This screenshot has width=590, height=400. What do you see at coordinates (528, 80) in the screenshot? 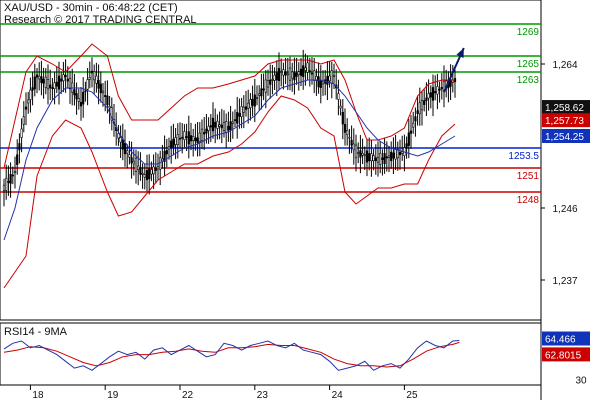
I see `level-label-1263: 1263` at bounding box center [528, 80].